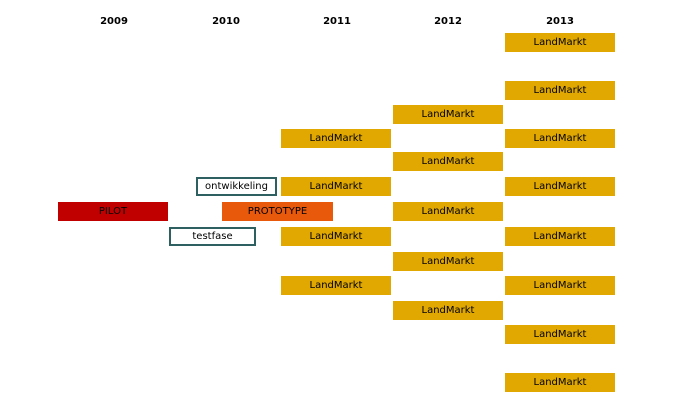  Describe the element at coordinates (448, 211) in the screenshot. I see `landmarkt-2012-3: LandMarkt` at that location.